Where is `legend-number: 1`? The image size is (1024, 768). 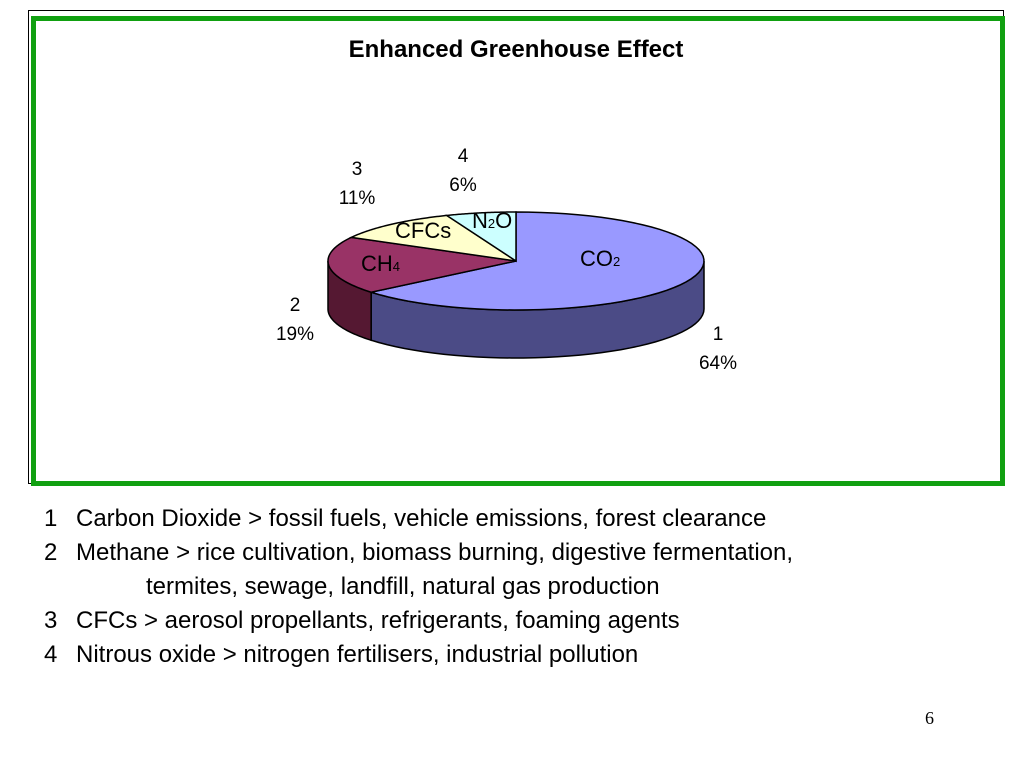 legend-number: 1 is located at coordinates (51, 518).